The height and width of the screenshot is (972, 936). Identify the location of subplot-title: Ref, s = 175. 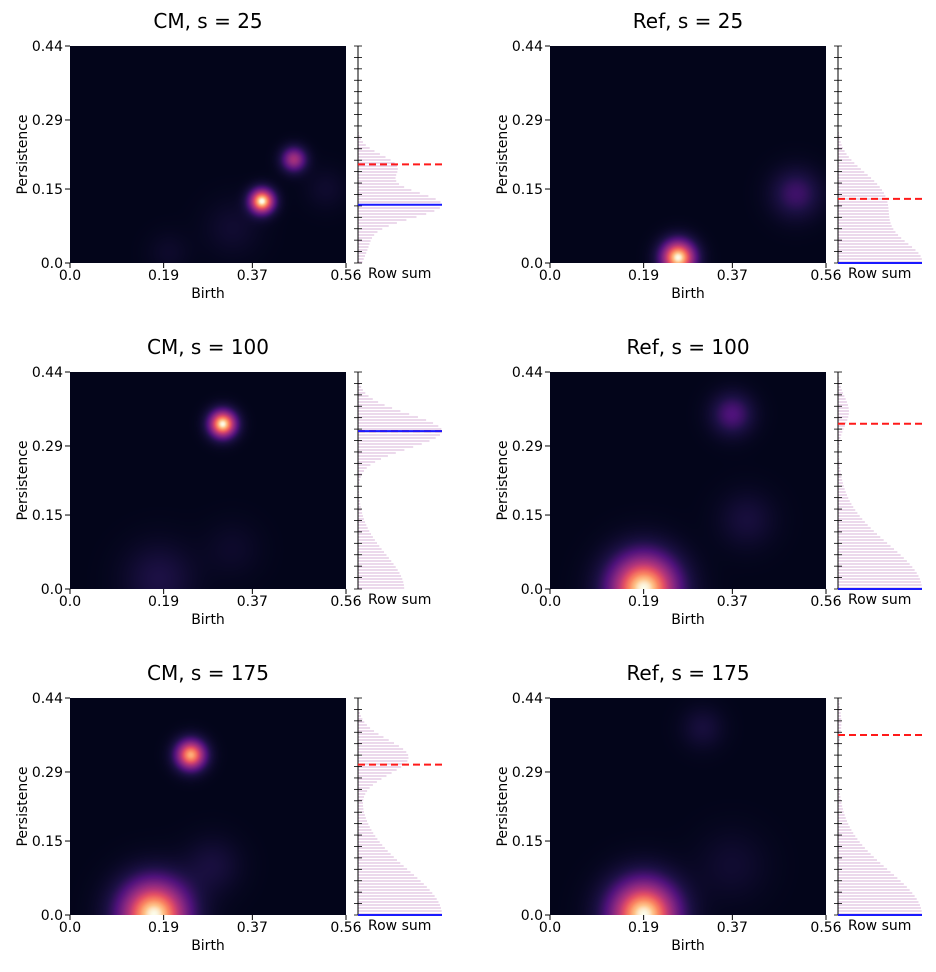
(687, 673).